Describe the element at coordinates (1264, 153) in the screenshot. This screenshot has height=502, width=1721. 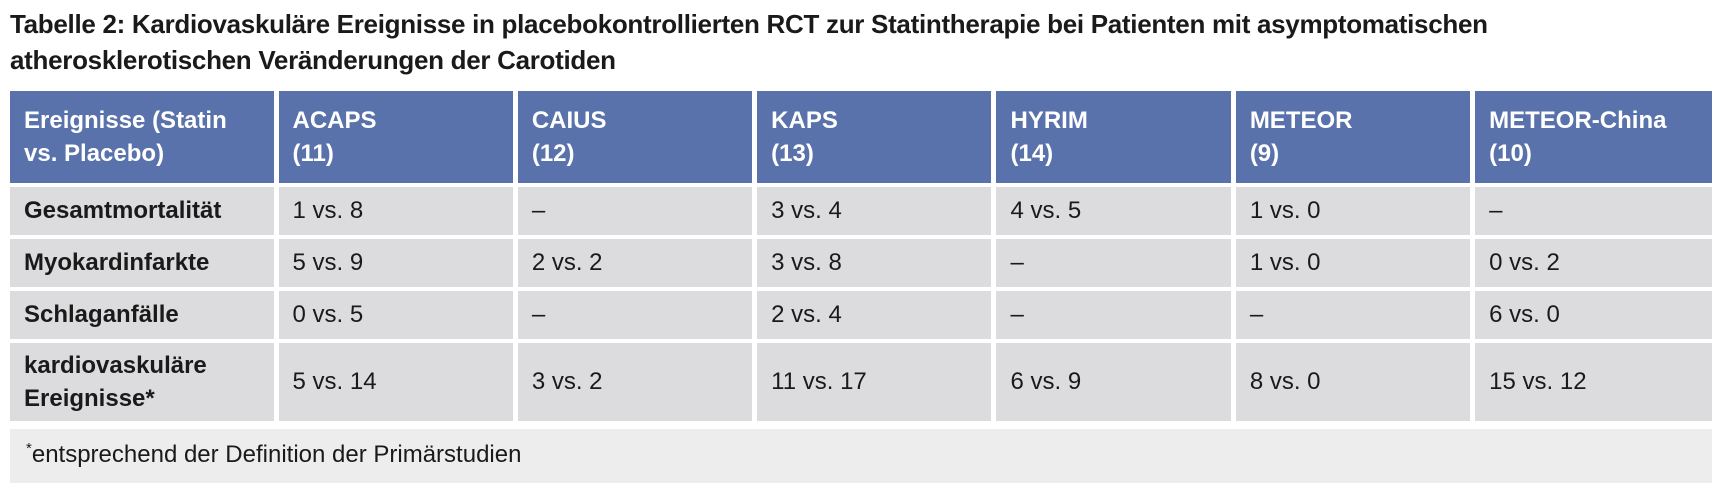
I see `study-ref: (9)` at that location.